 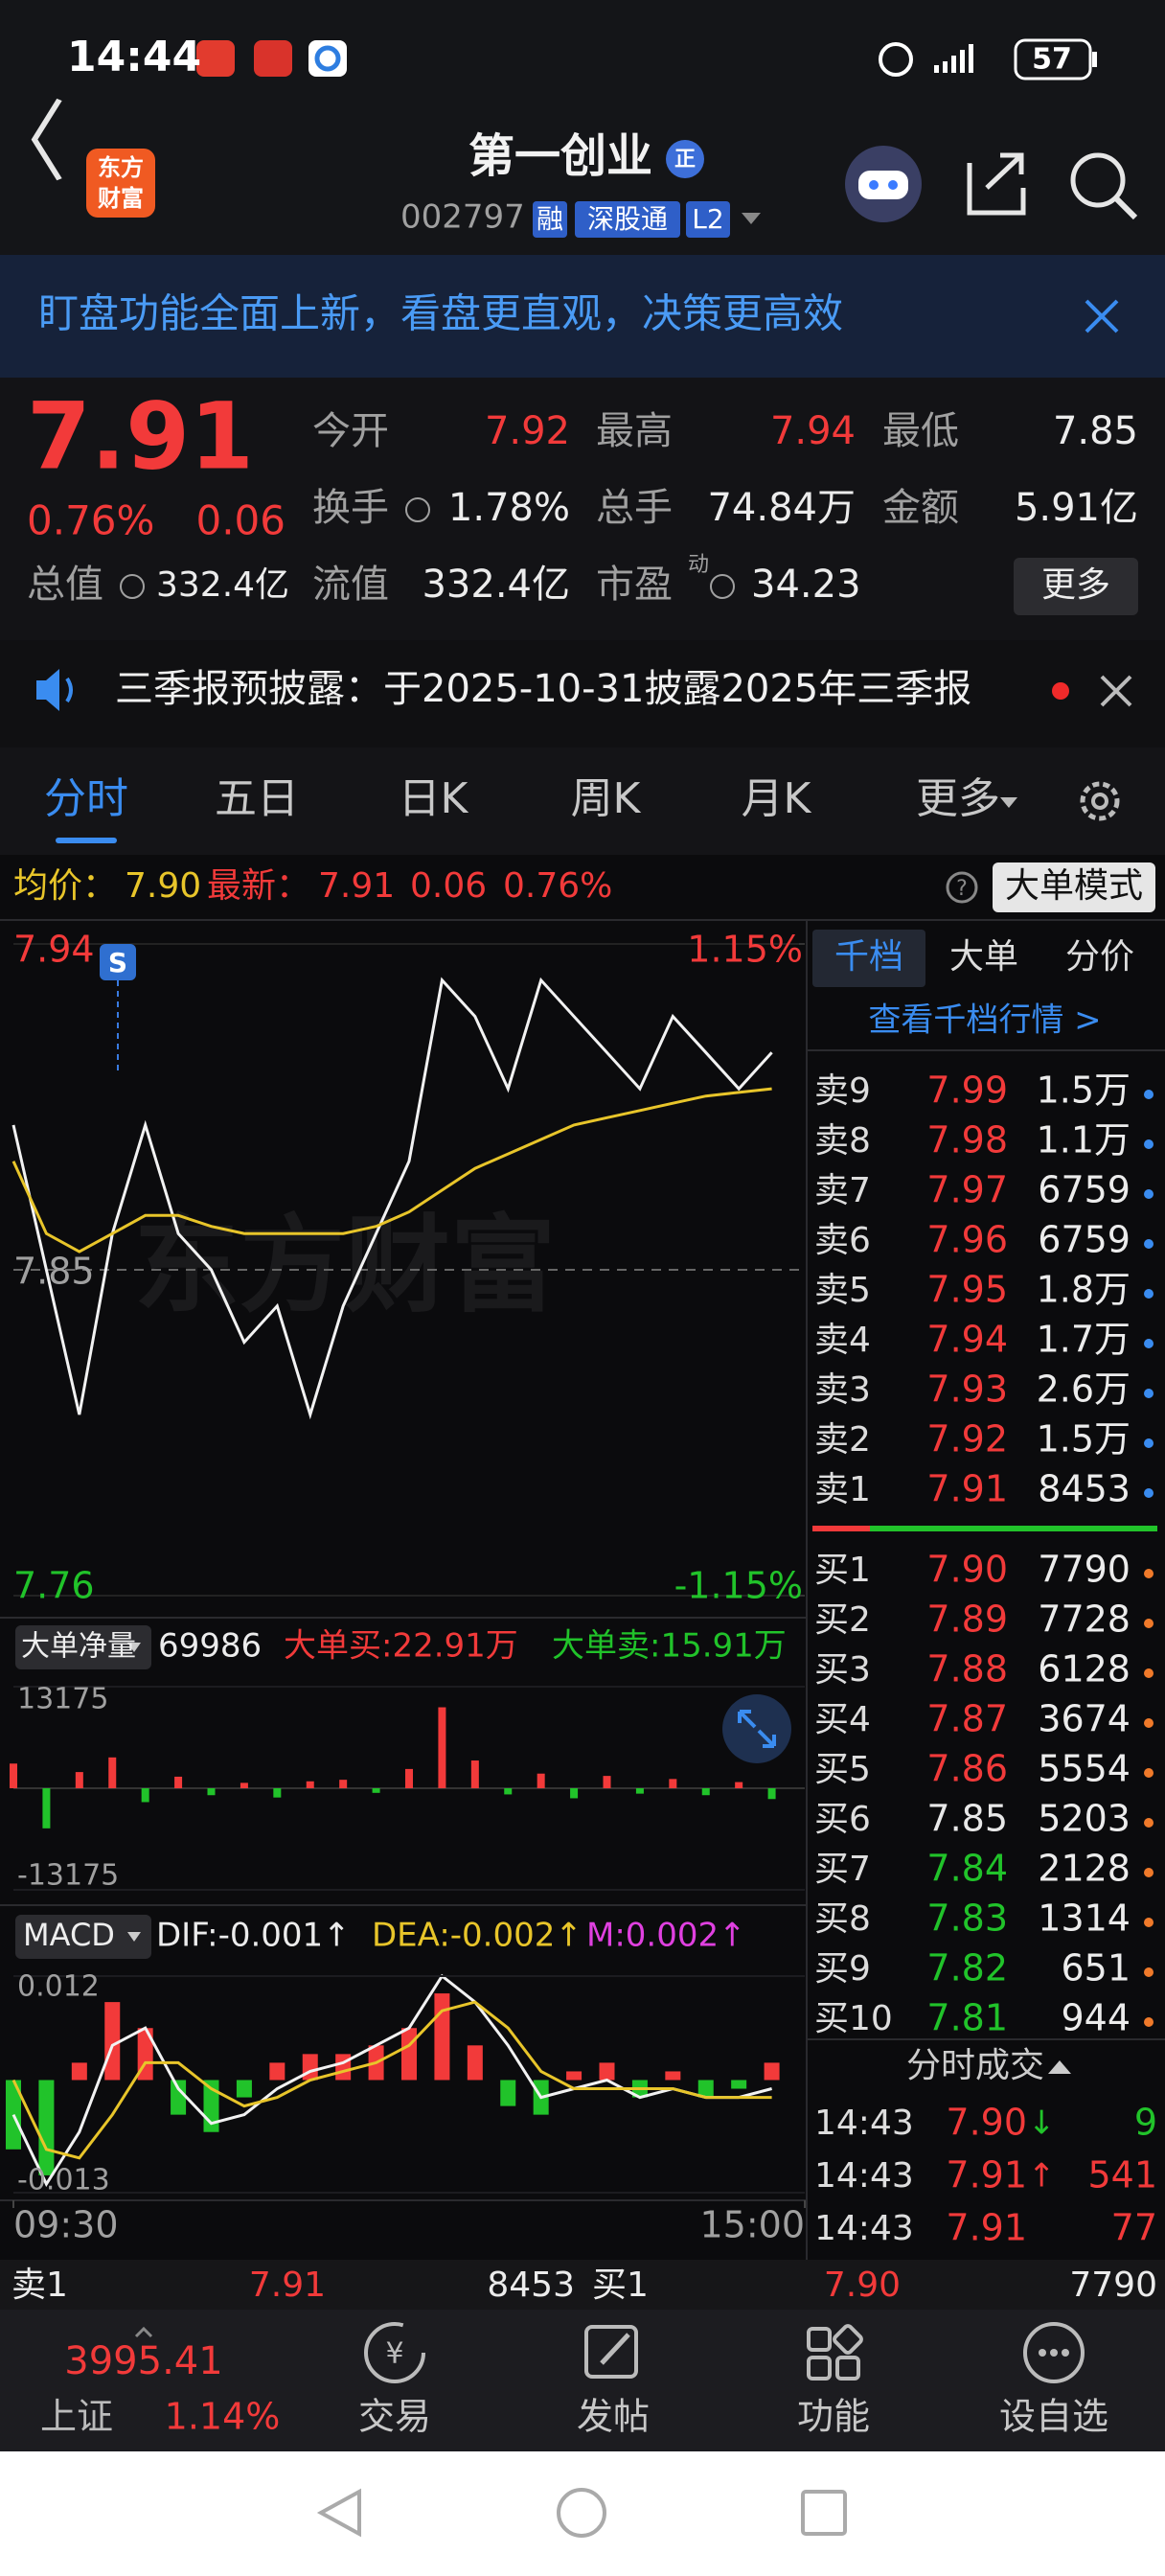 I want to click on net-sell: 大单卖:15.91万, so click(x=669, y=1646).